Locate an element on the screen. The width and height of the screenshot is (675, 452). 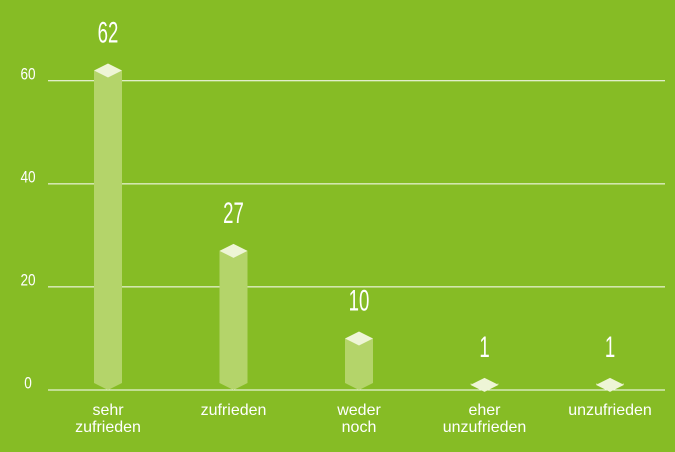
value-label: 62 is located at coordinates (108, 33).